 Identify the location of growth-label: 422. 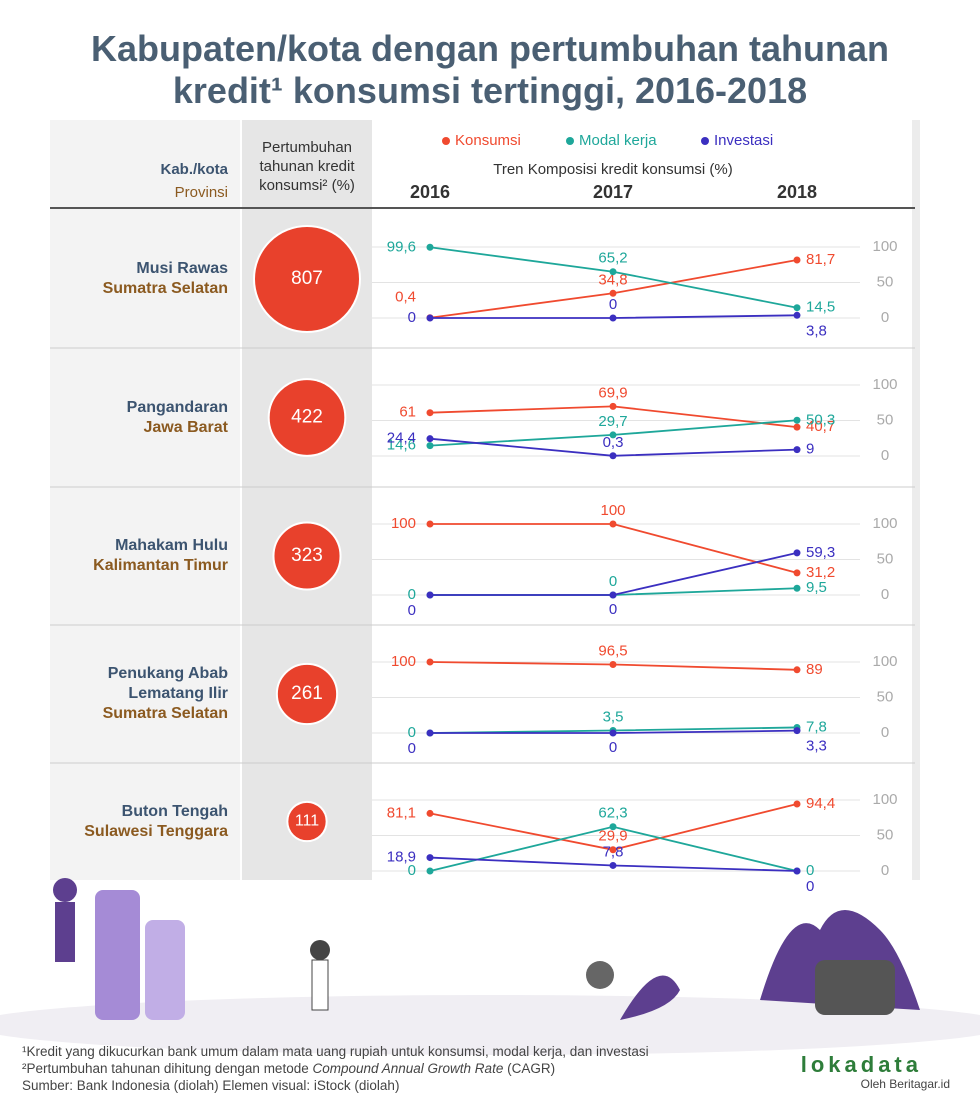
(307, 417).